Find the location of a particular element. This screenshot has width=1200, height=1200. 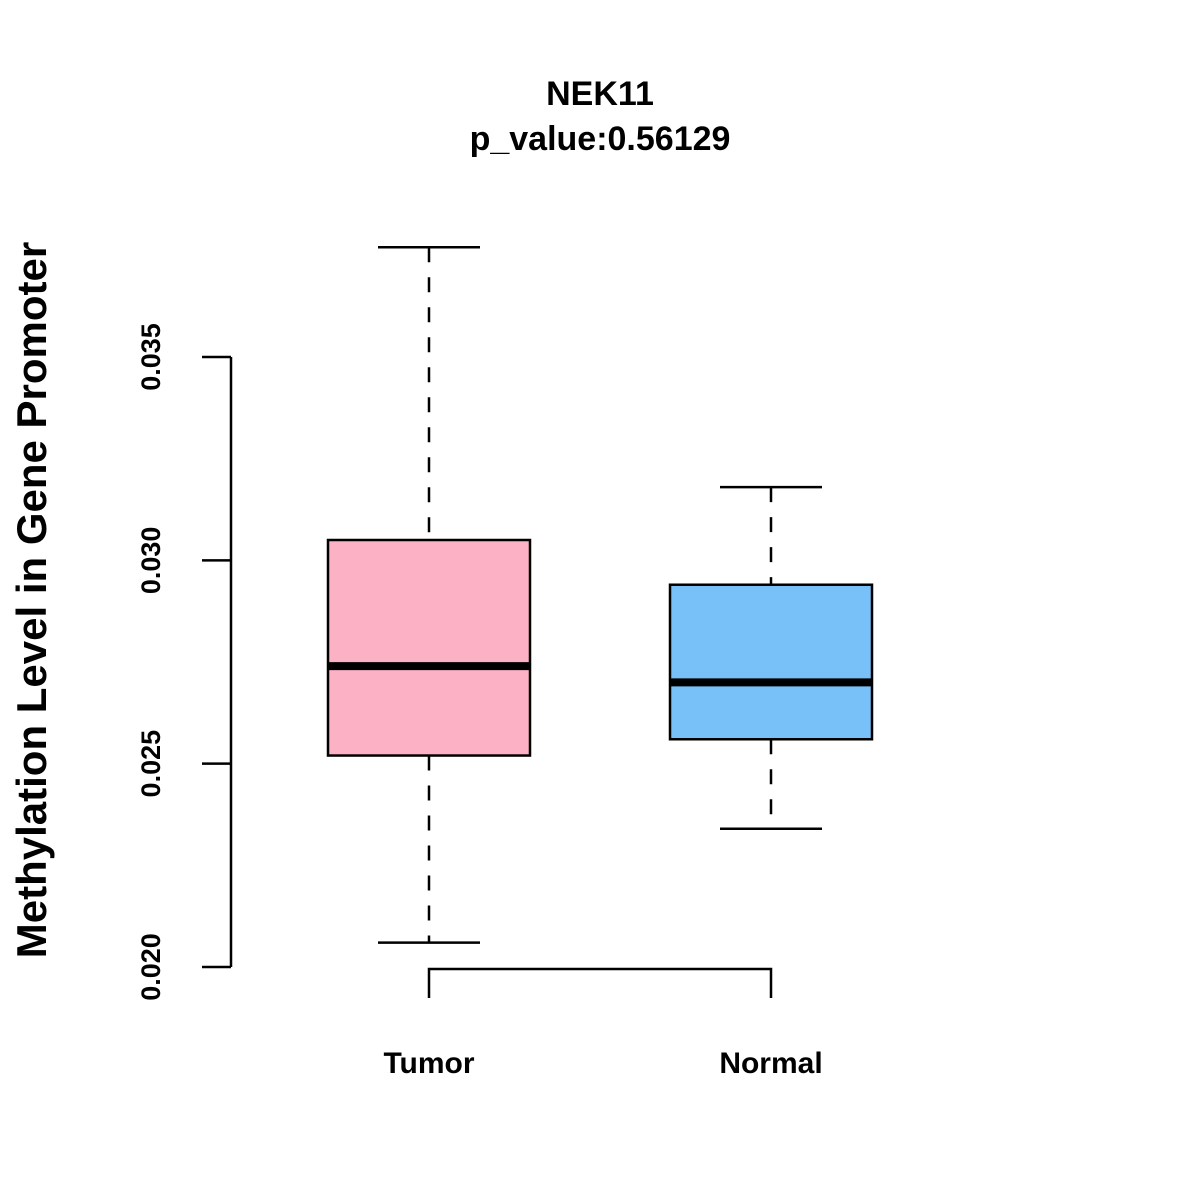

x-axis-bracket is located at coordinates (600, 982).